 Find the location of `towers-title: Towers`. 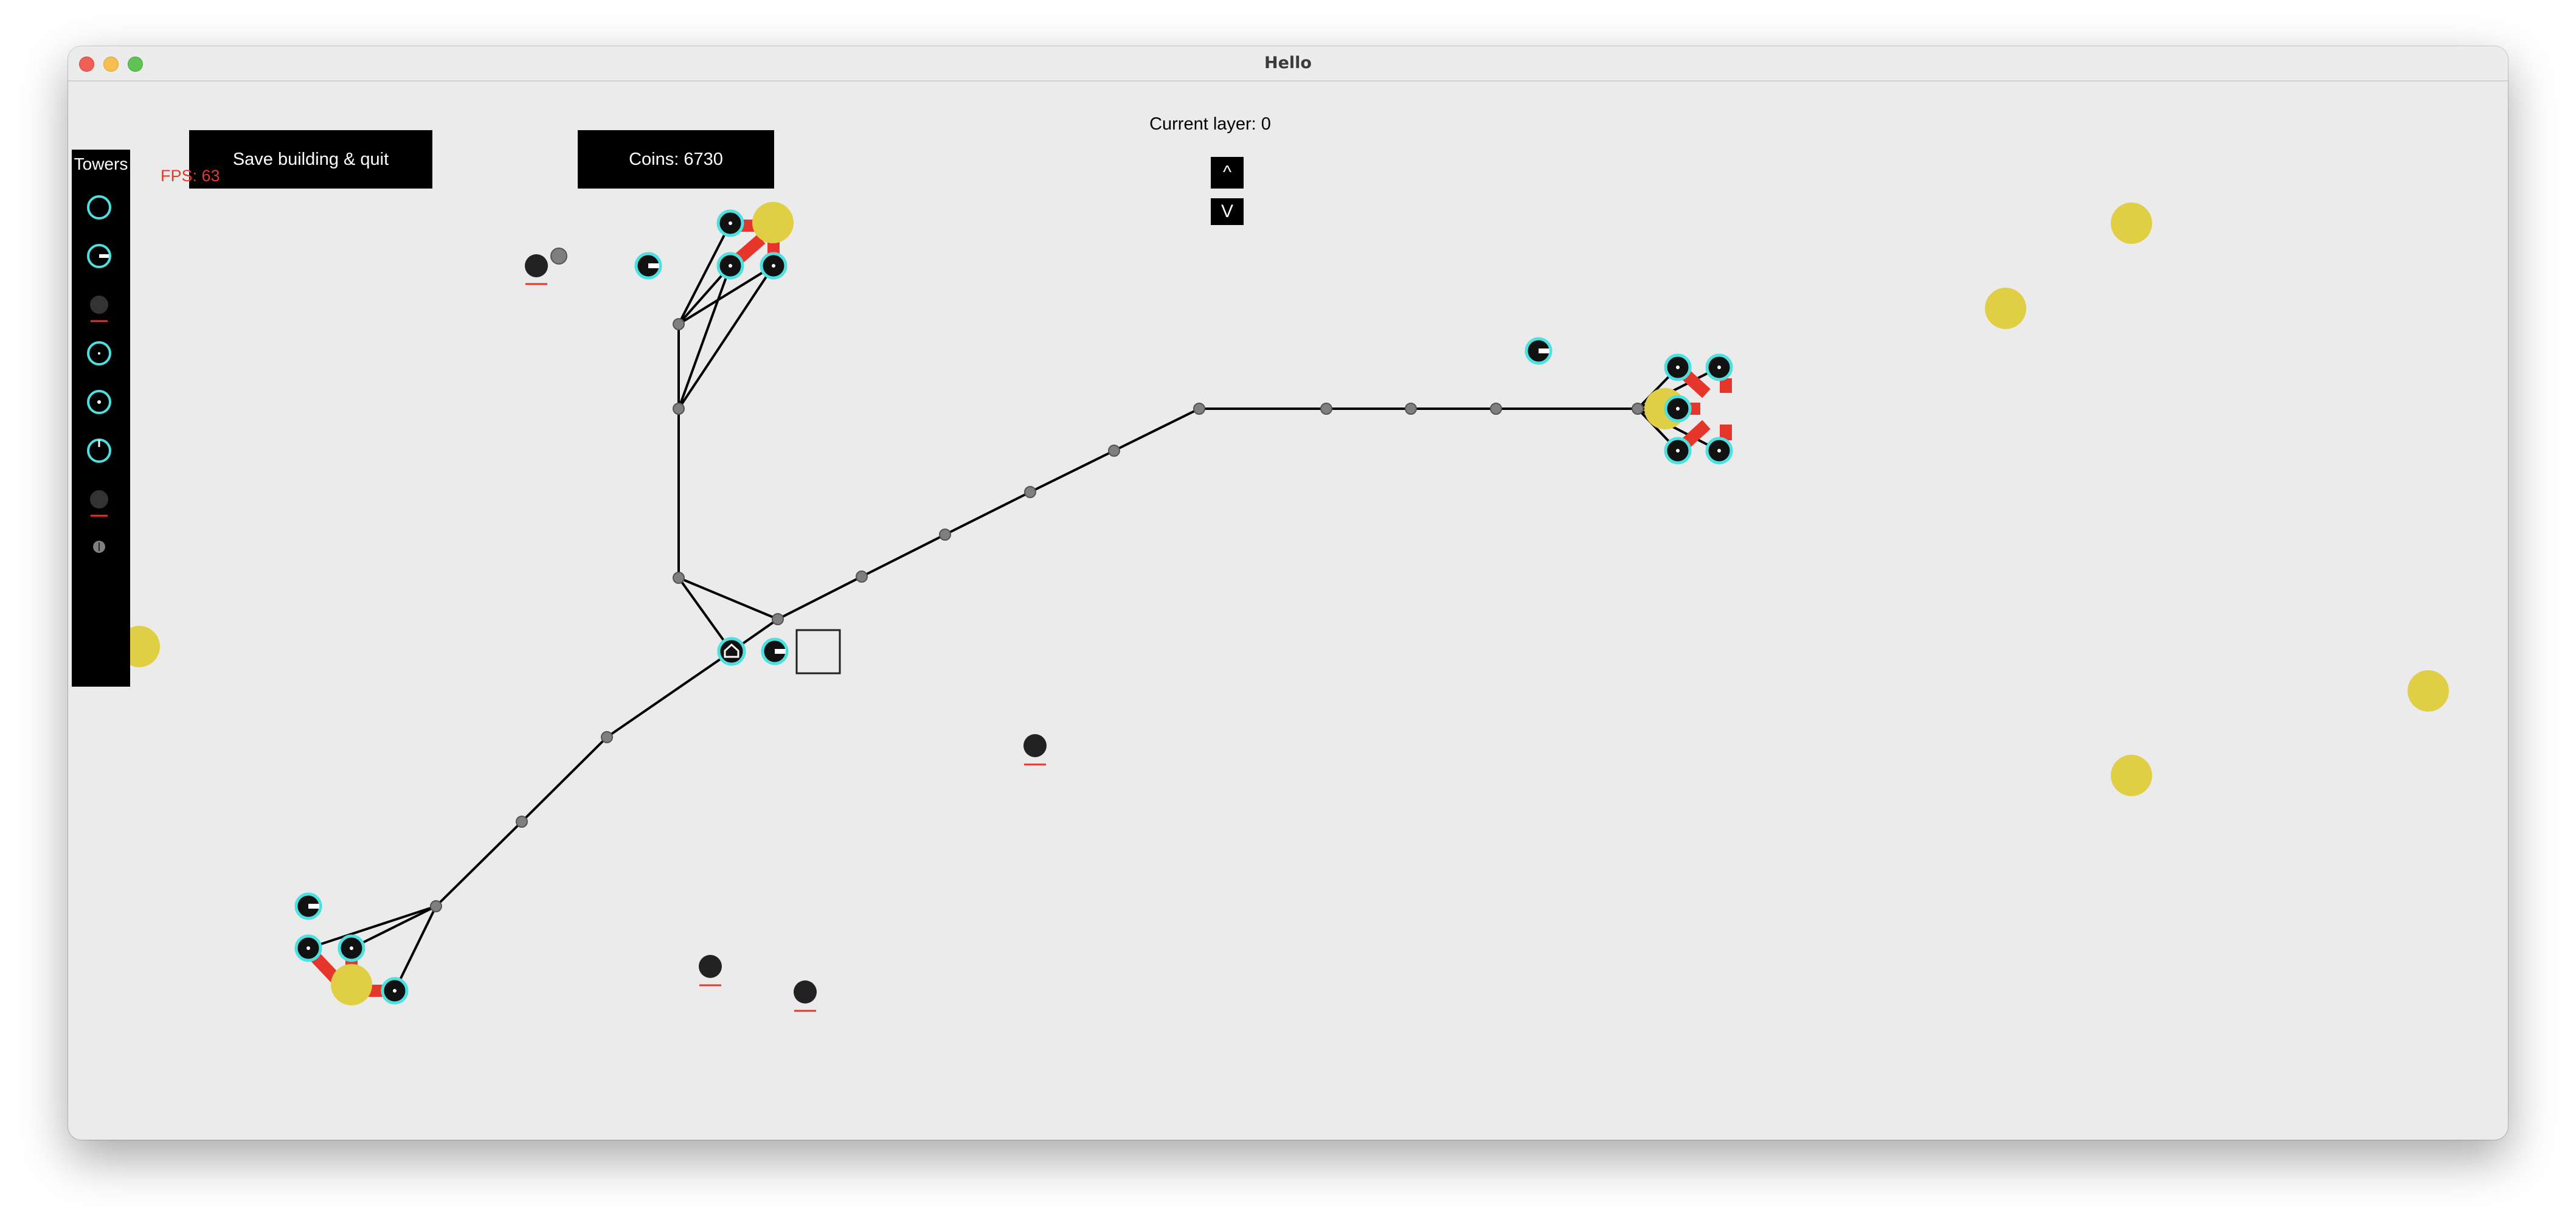

towers-title: Towers is located at coordinates (101, 163).